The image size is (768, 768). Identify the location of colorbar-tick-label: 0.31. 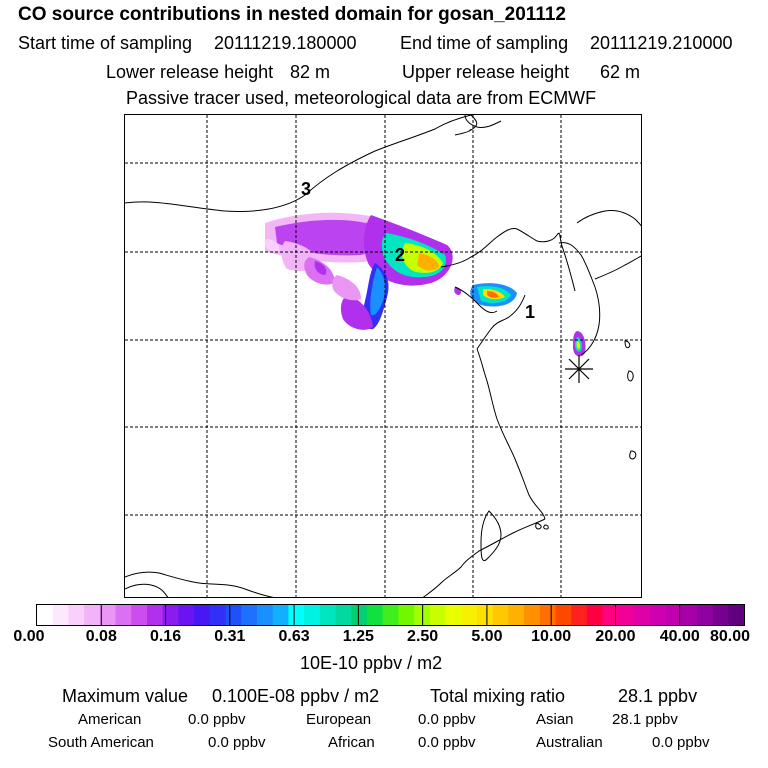
(230, 636).